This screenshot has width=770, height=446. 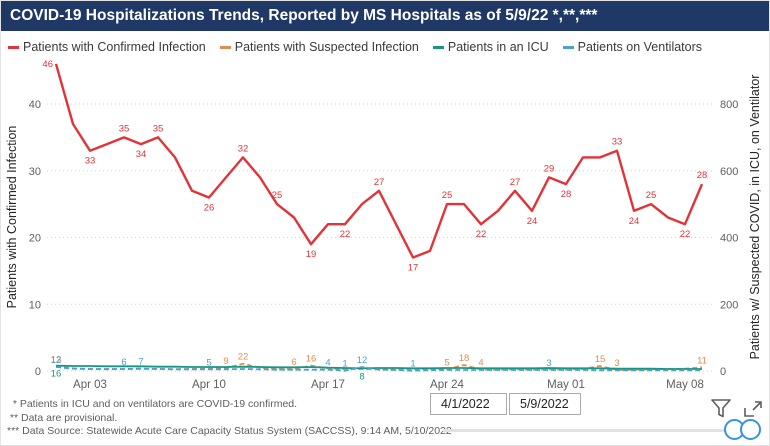 What do you see at coordinates (209, 207) in the screenshot?
I see `data-label: 26` at bounding box center [209, 207].